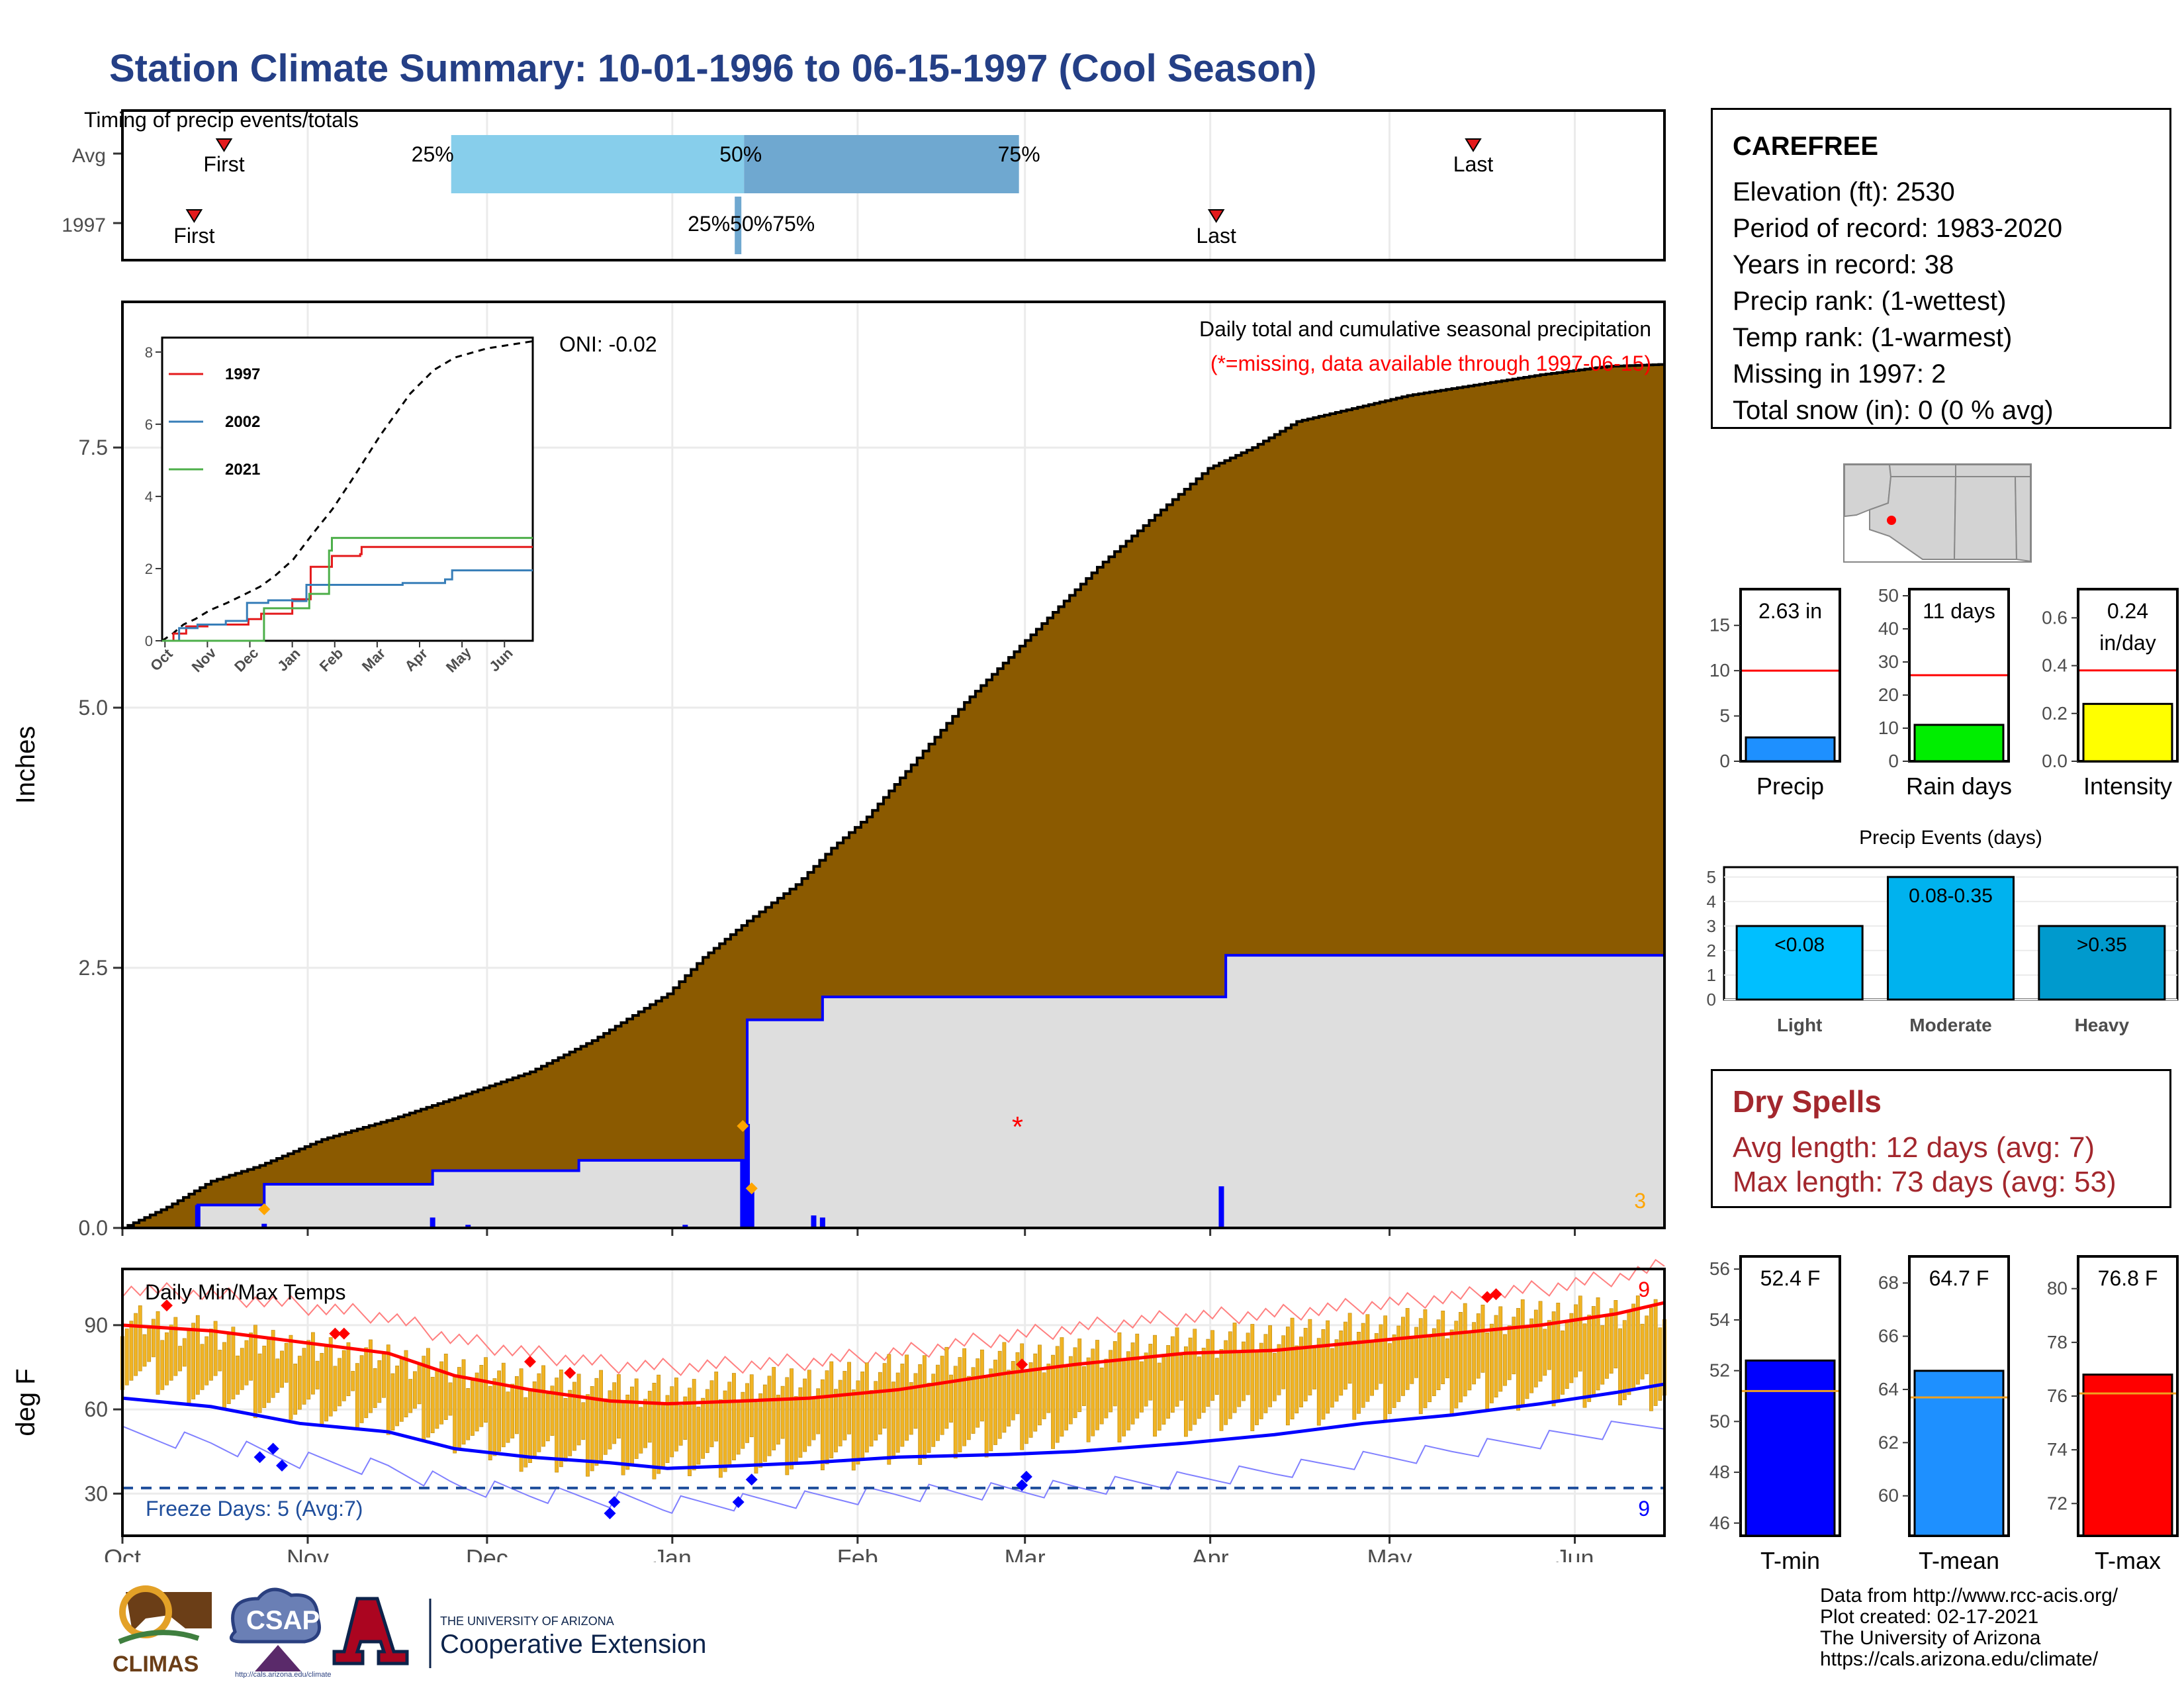 The width and height of the screenshot is (2184, 1688). Describe the element at coordinates (487, 1553) in the screenshot. I see `temp-xtick-label-2: Dec` at that location.